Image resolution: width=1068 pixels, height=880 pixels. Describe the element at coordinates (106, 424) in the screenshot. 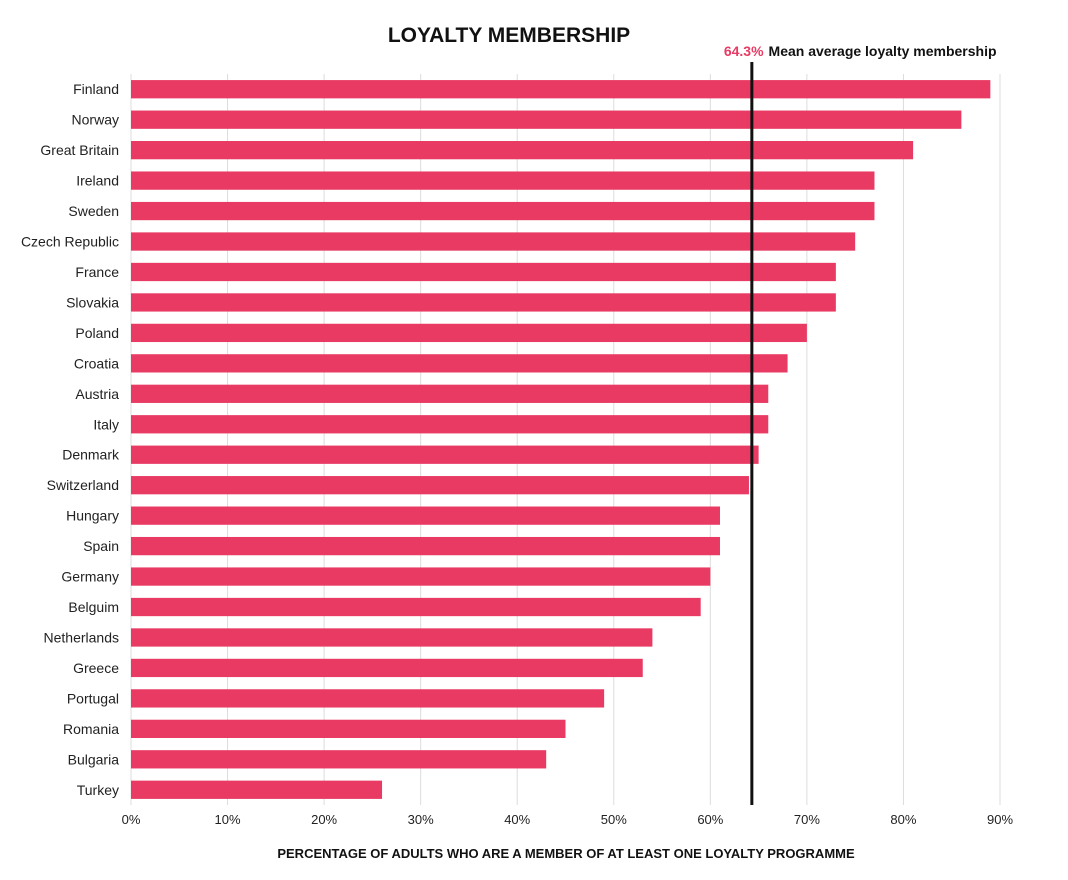

I see `category-label: Italy` at that location.